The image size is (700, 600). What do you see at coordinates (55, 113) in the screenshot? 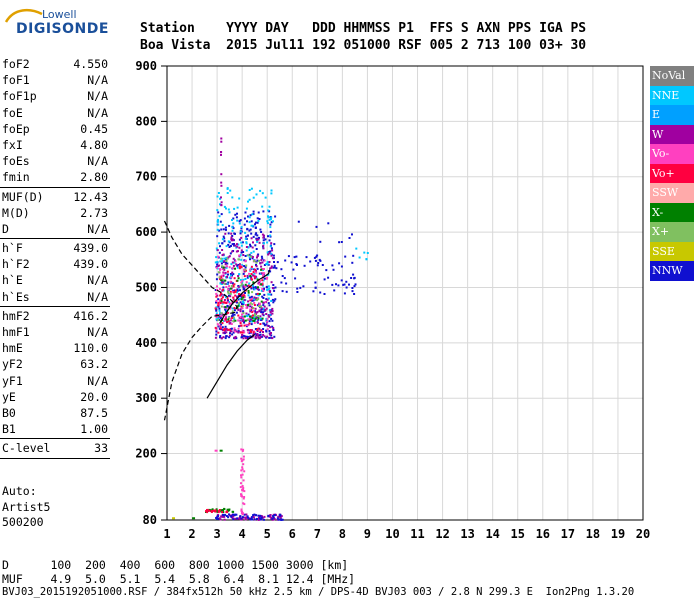
I see `param-row: foE N/A` at bounding box center [55, 113].